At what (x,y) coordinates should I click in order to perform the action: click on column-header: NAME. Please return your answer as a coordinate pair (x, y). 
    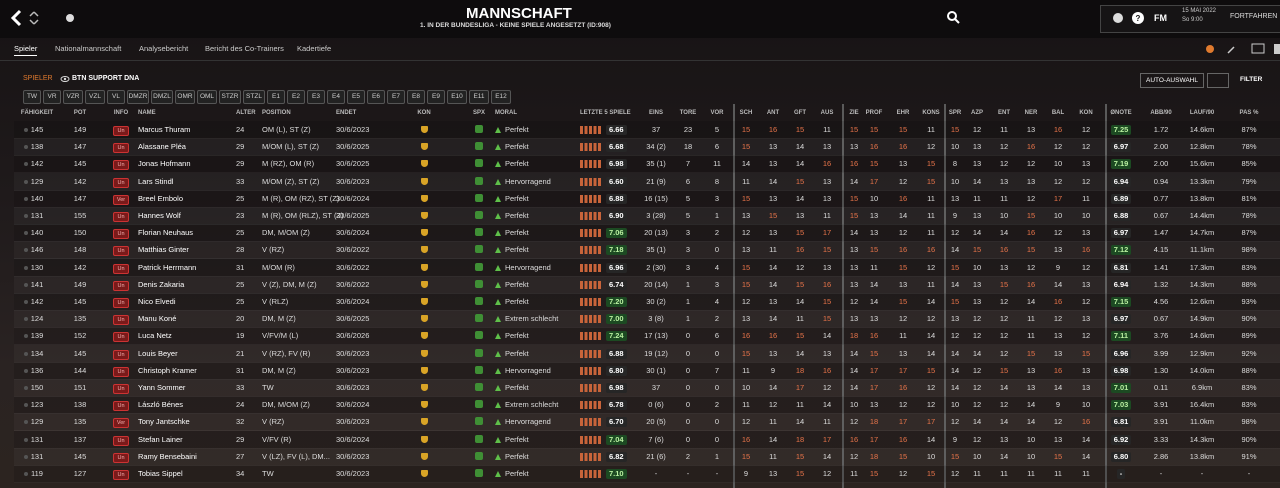
    Looking at the image, I should click on (147, 113).